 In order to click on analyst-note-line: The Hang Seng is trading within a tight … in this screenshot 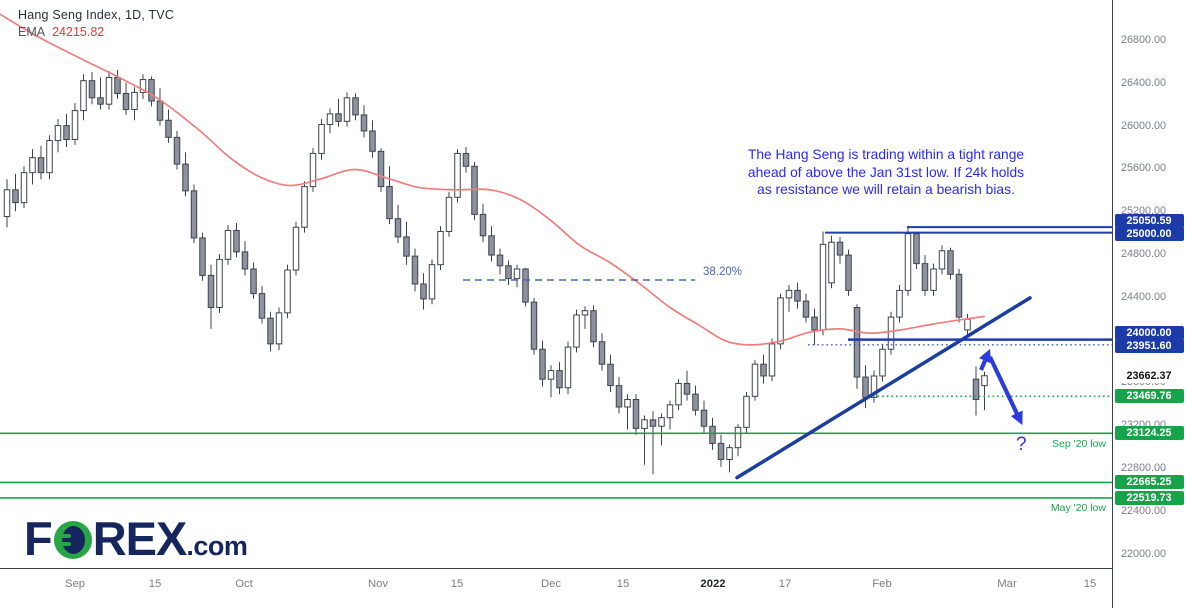, I will do `click(886, 154)`.